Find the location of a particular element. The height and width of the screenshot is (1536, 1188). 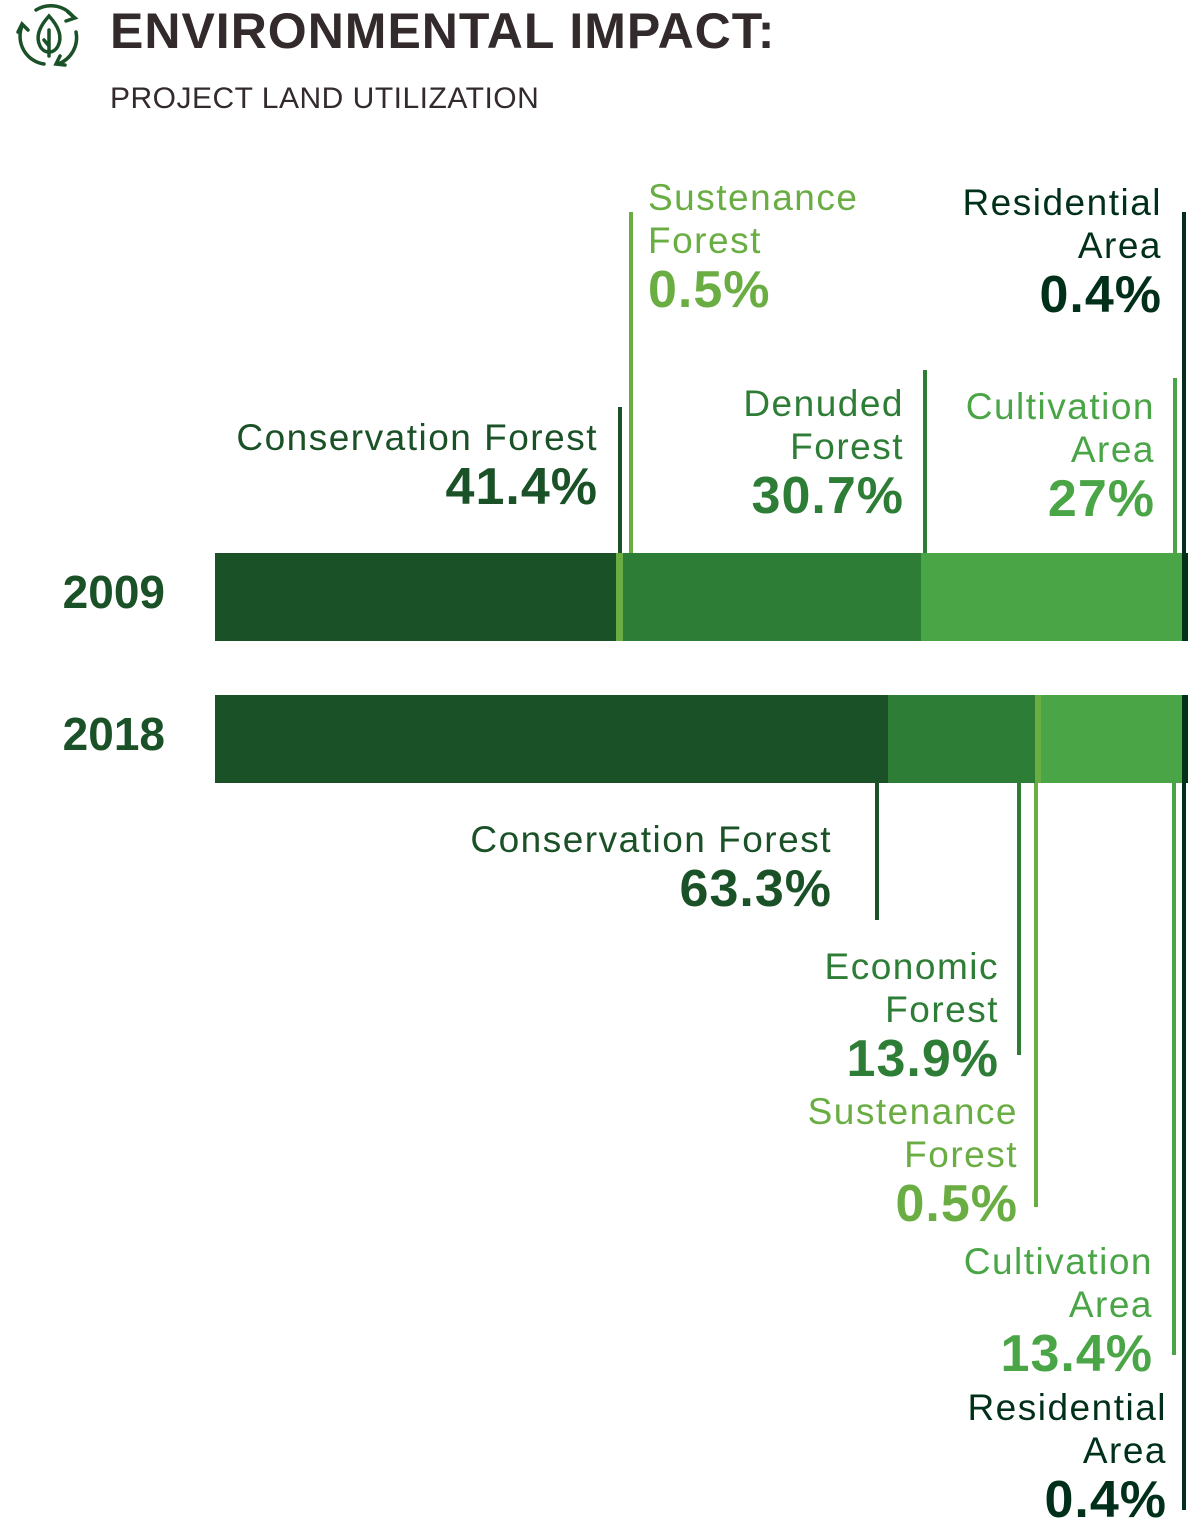

segment-value: 13.4% is located at coordinates (1076, 1354).